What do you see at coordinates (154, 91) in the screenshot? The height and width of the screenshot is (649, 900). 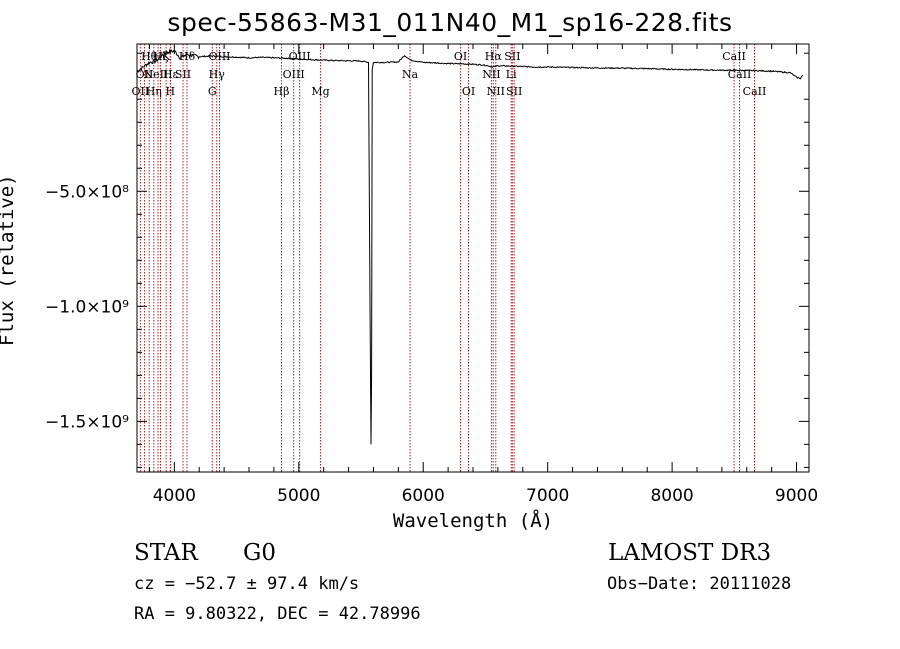 I see `line-label: Hη` at bounding box center [154, 91].